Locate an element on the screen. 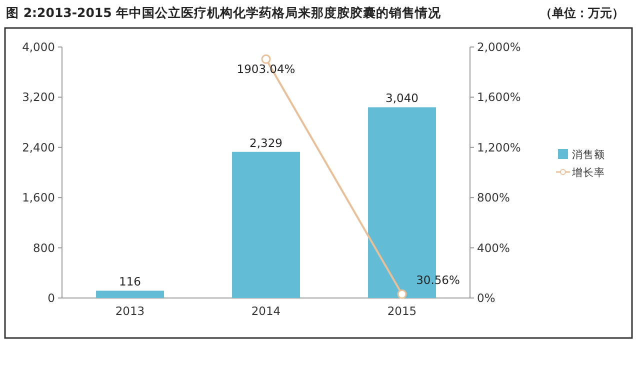  x-tick-label: 2013 is located at coordinates (130, 311).